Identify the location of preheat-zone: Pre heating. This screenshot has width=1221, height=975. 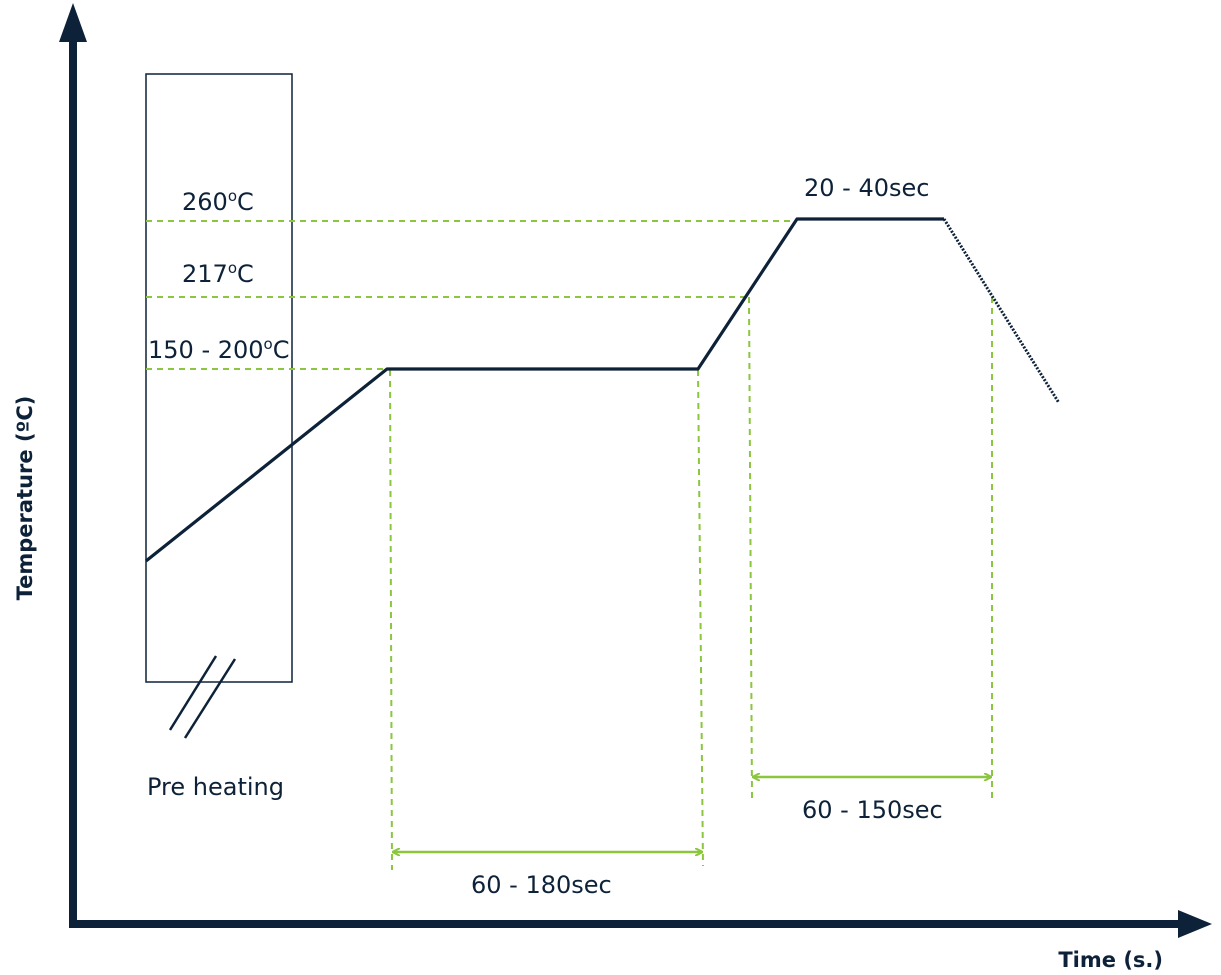
(219, 437).